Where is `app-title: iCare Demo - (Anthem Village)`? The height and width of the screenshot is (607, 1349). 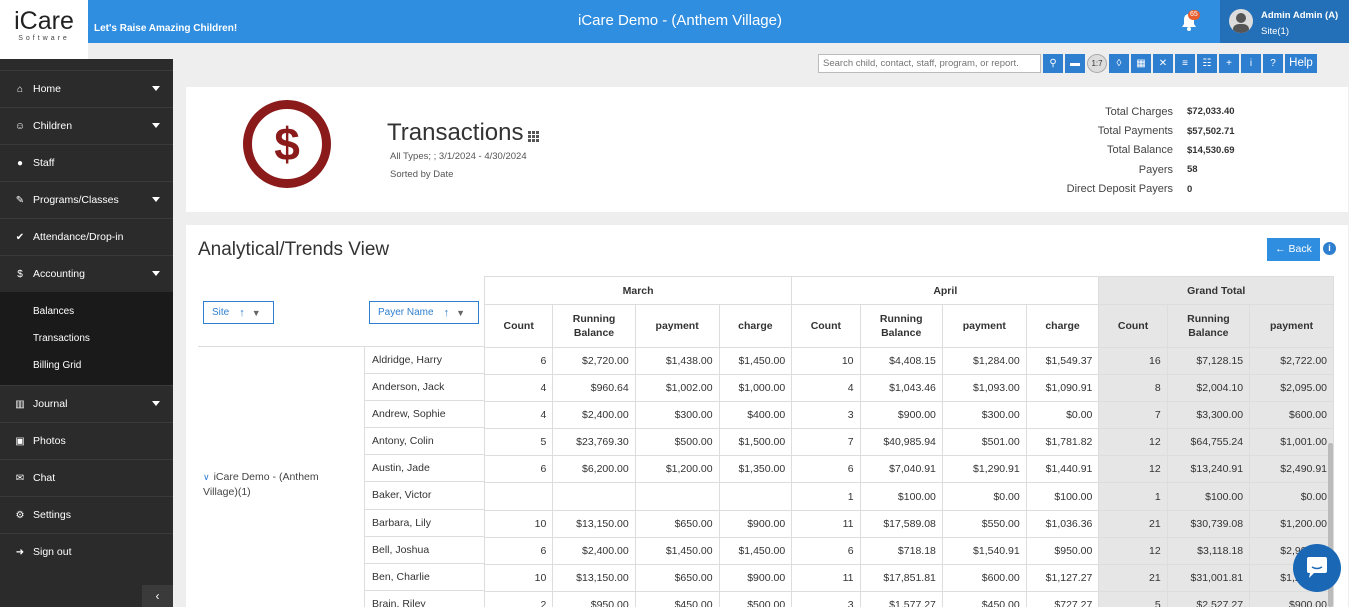
app-title: iCare Demo - (Anthem Village) is located at coordinates (680, 20).